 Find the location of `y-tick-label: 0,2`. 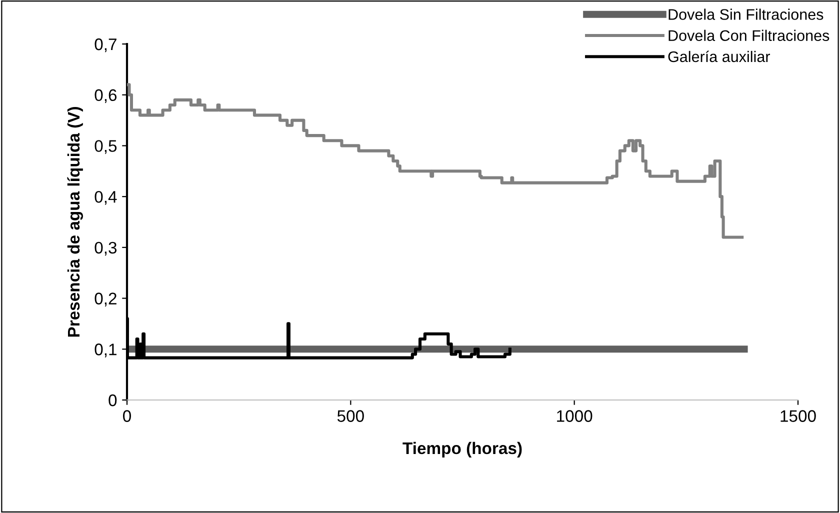

y-tick-label: 0,2 is located at coordinates (105, 299).